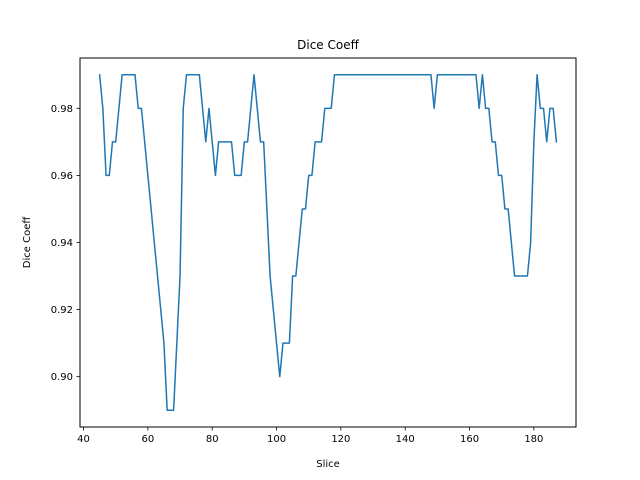 Image resolution: width=640 pixels, height=480 pixels. What do you see at coordinates (148, 439) in the screenshot?
I see `x-tick-label: 60` at bounding box center [148, 439].